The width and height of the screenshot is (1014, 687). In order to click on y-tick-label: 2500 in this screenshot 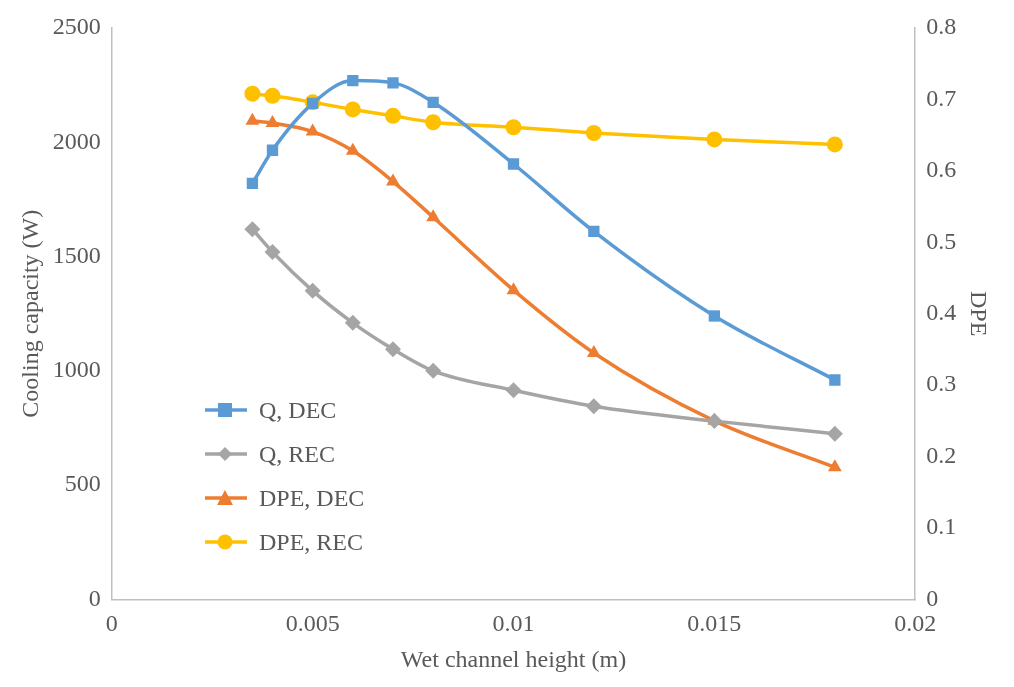, I will do `click(76, 26)`.